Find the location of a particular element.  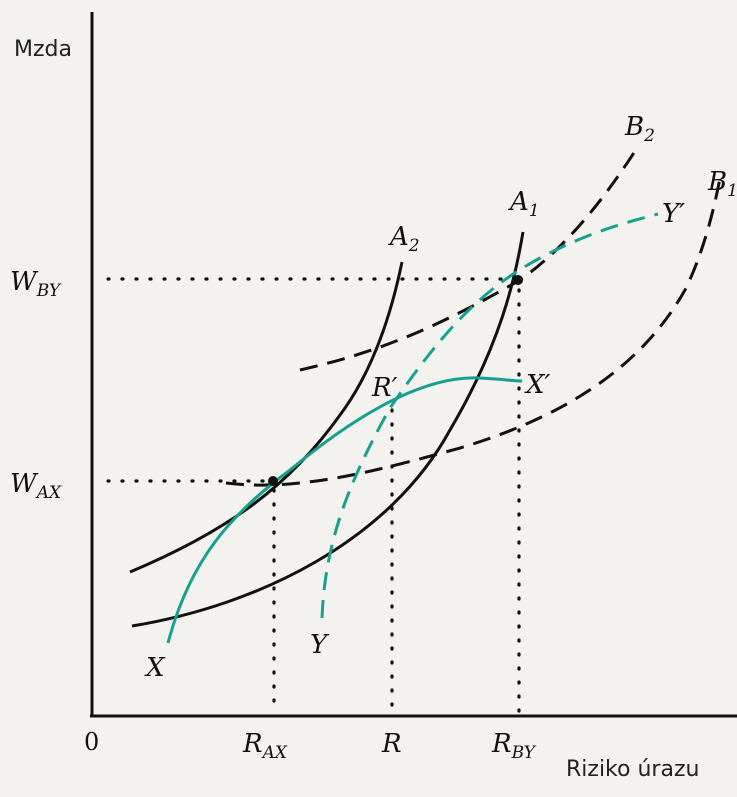

x-tick-r-ax: RAX is located at coordinates (265, 746).